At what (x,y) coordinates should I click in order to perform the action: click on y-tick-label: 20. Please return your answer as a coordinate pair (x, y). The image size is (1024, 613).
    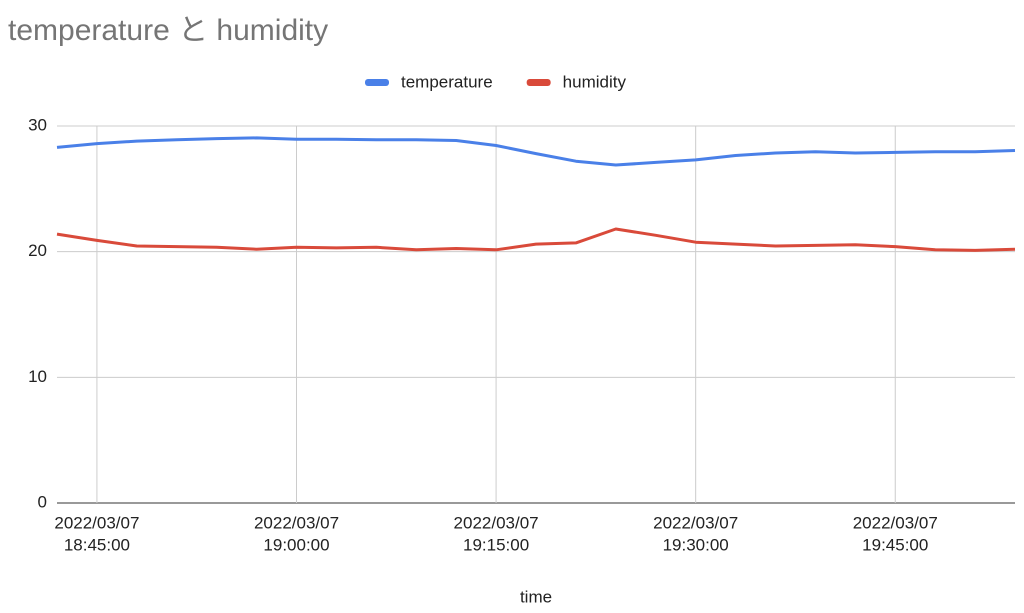
    Looking at the image, I should click on (37, 250).